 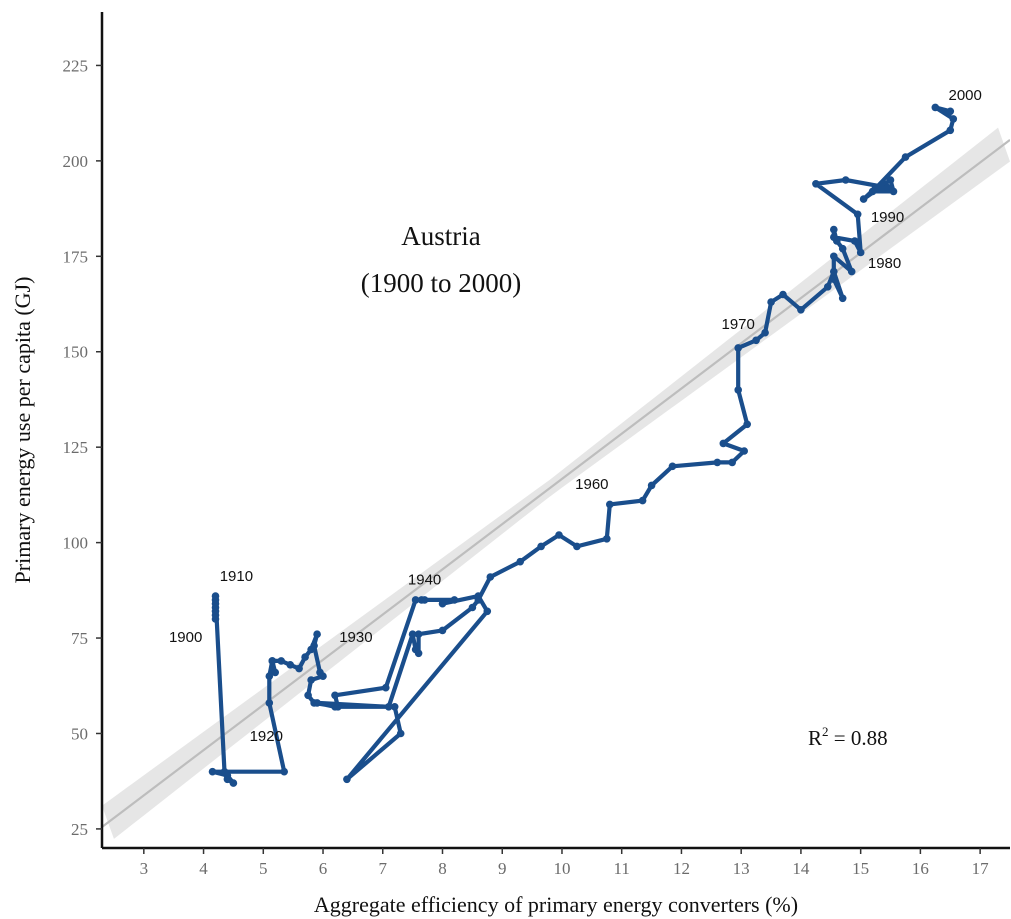 I want to click on year-label: 1990, so click(x=887, y=217).